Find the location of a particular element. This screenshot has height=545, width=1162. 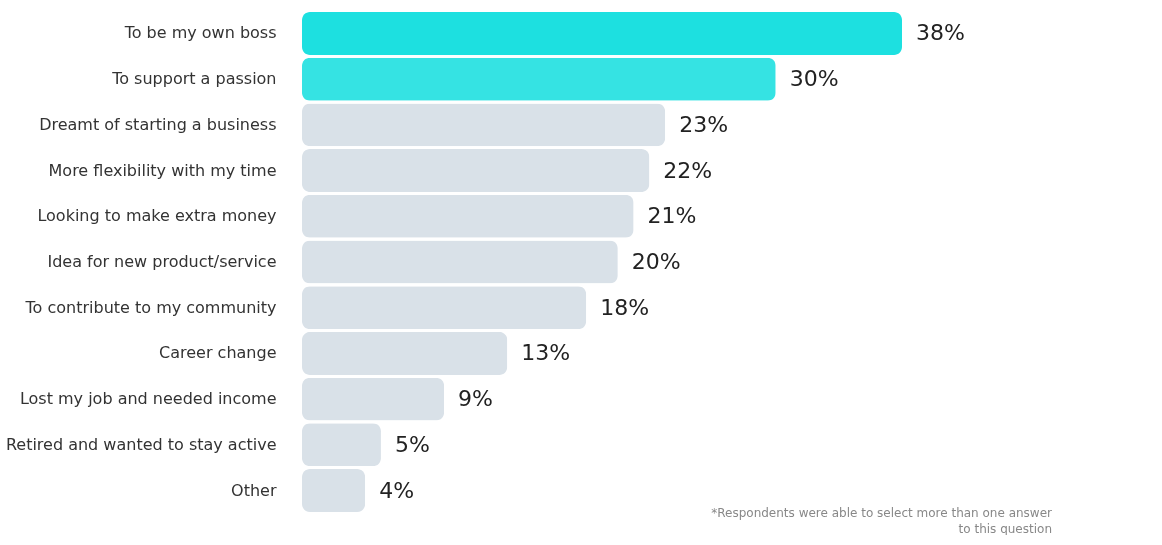

data-label: 30% is located at coordinates (814, 79).